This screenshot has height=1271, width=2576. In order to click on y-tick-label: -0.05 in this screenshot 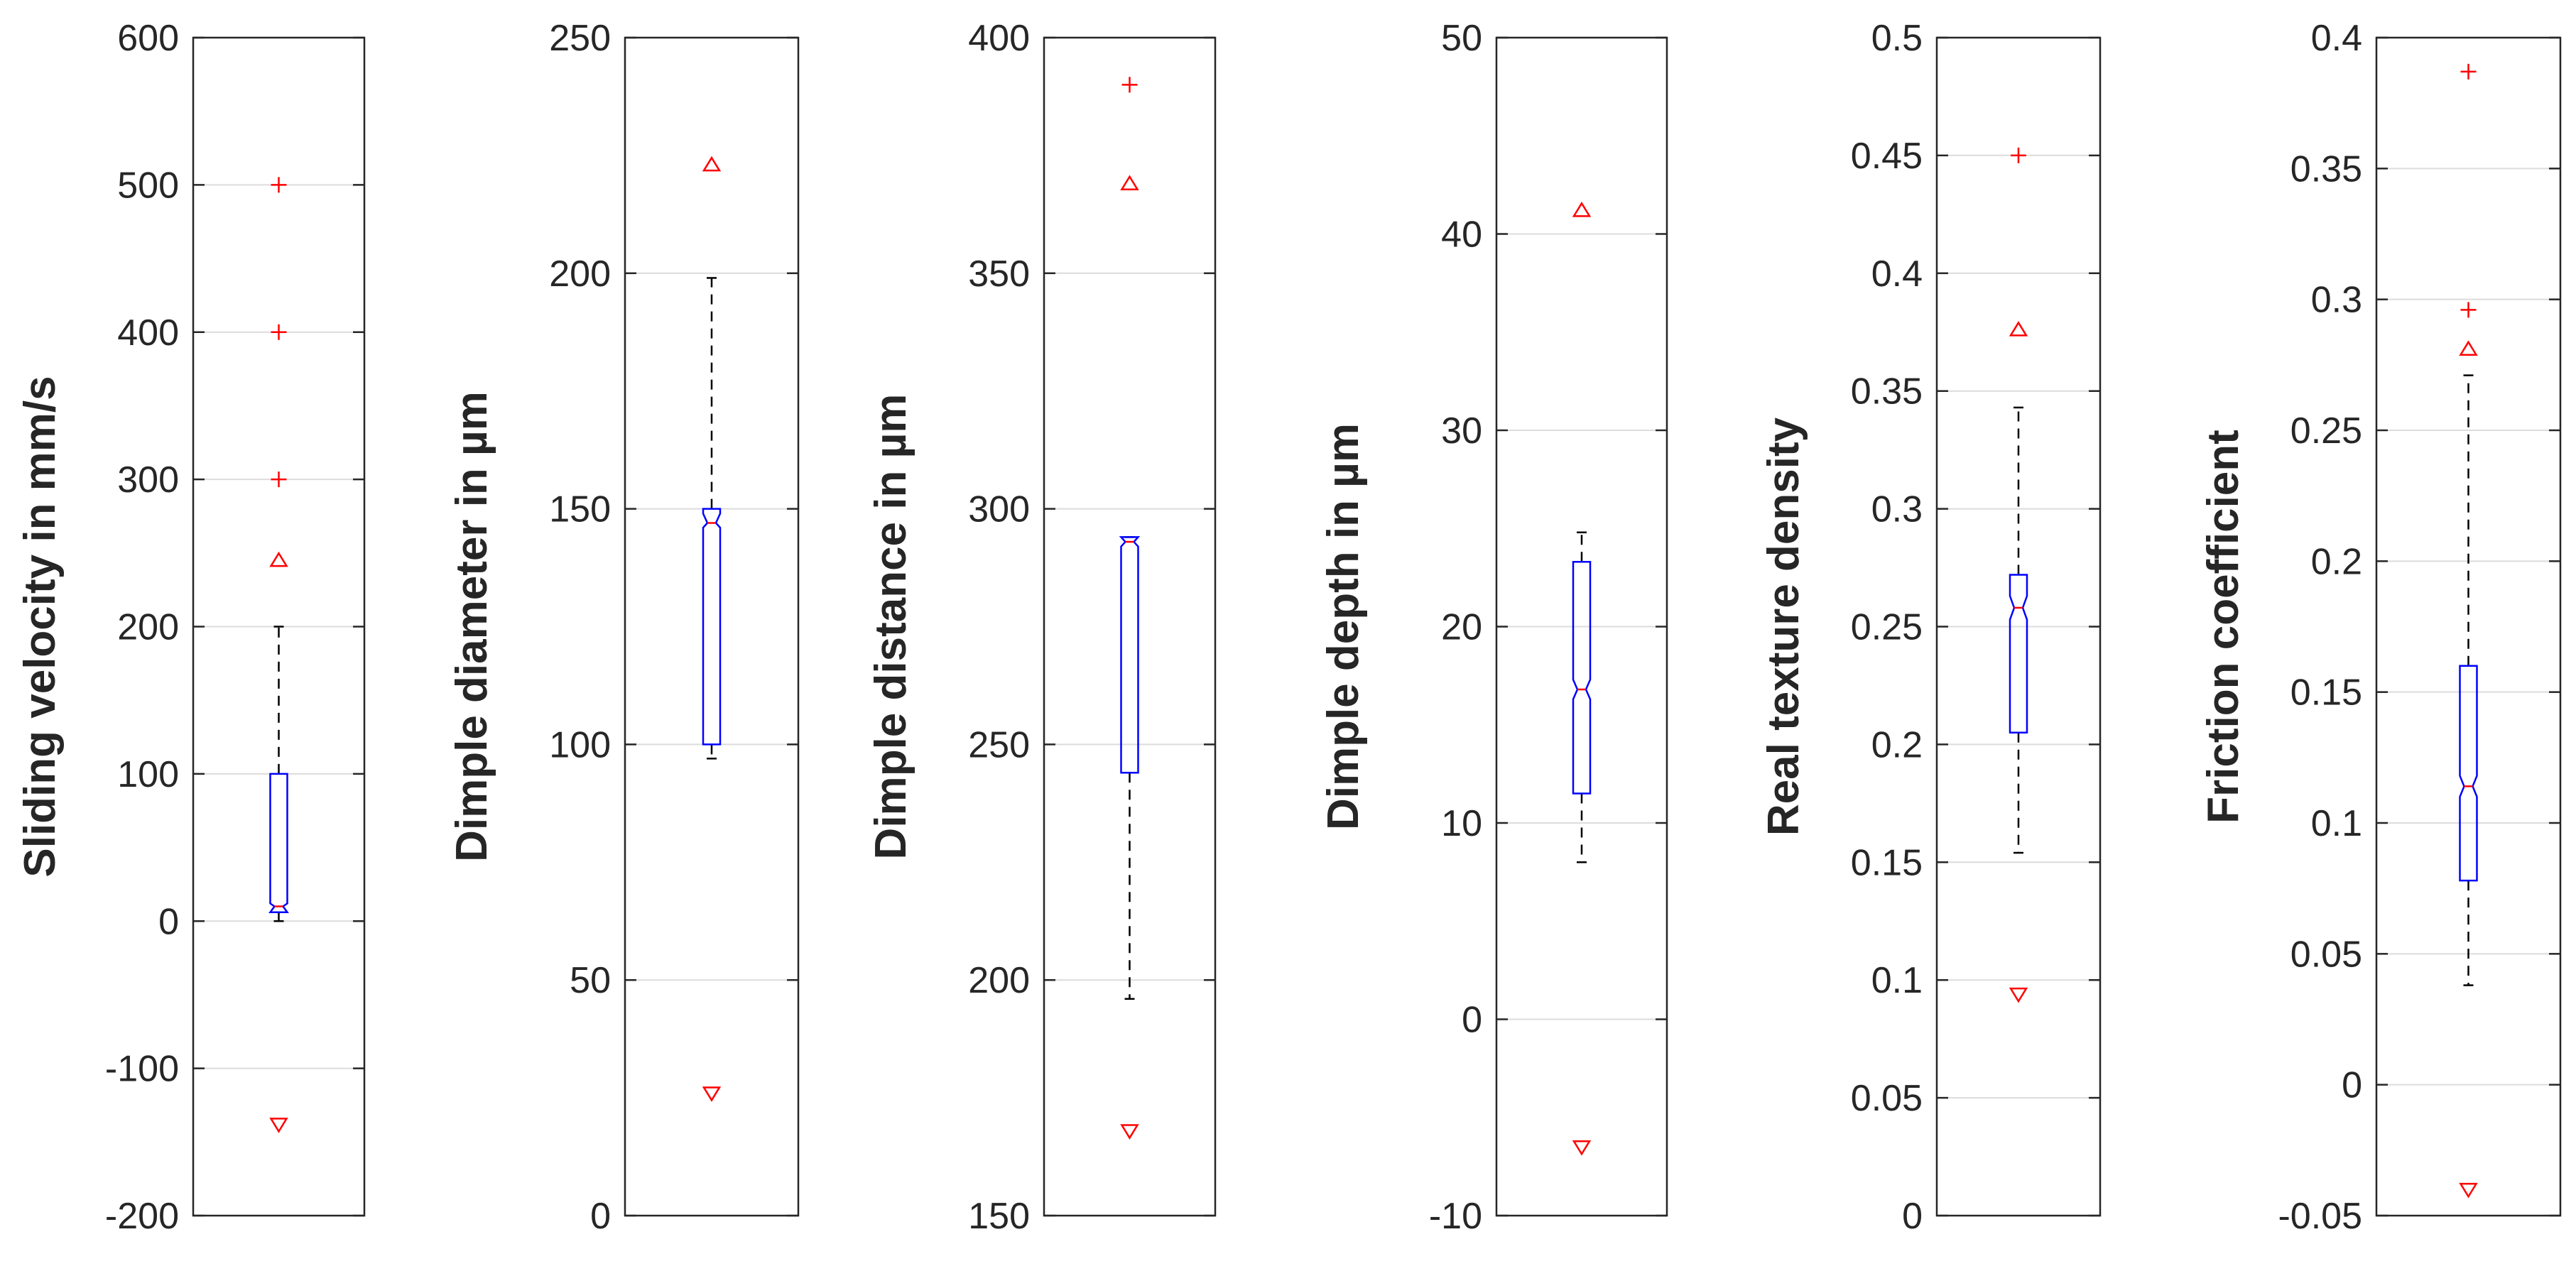, I will do `click(2320, 1217)`.